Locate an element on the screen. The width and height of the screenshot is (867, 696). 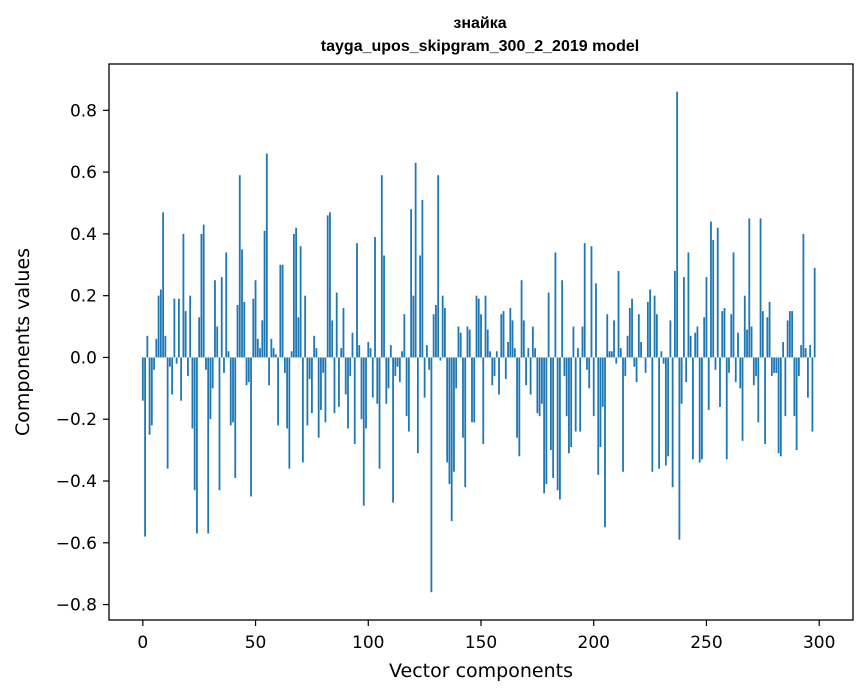
y-tick-label: 0.4 is located at coordinates (83, 235).